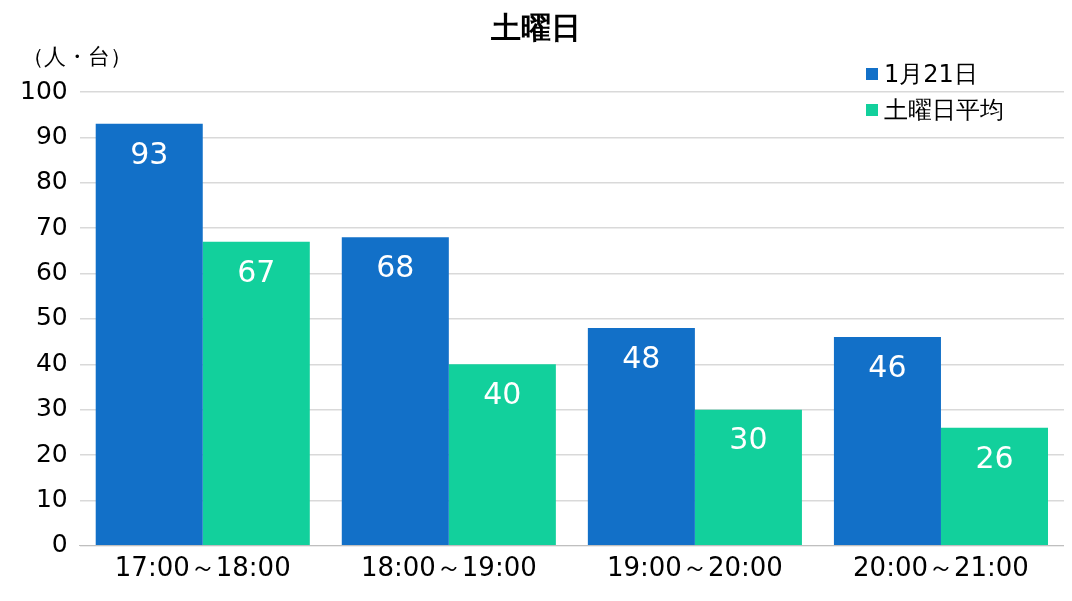 The image size is (1072, 601). What do you see at coordinates (256, 271) in the screenshot?
I see `data-label: 67` at bounding box center [256, 271].